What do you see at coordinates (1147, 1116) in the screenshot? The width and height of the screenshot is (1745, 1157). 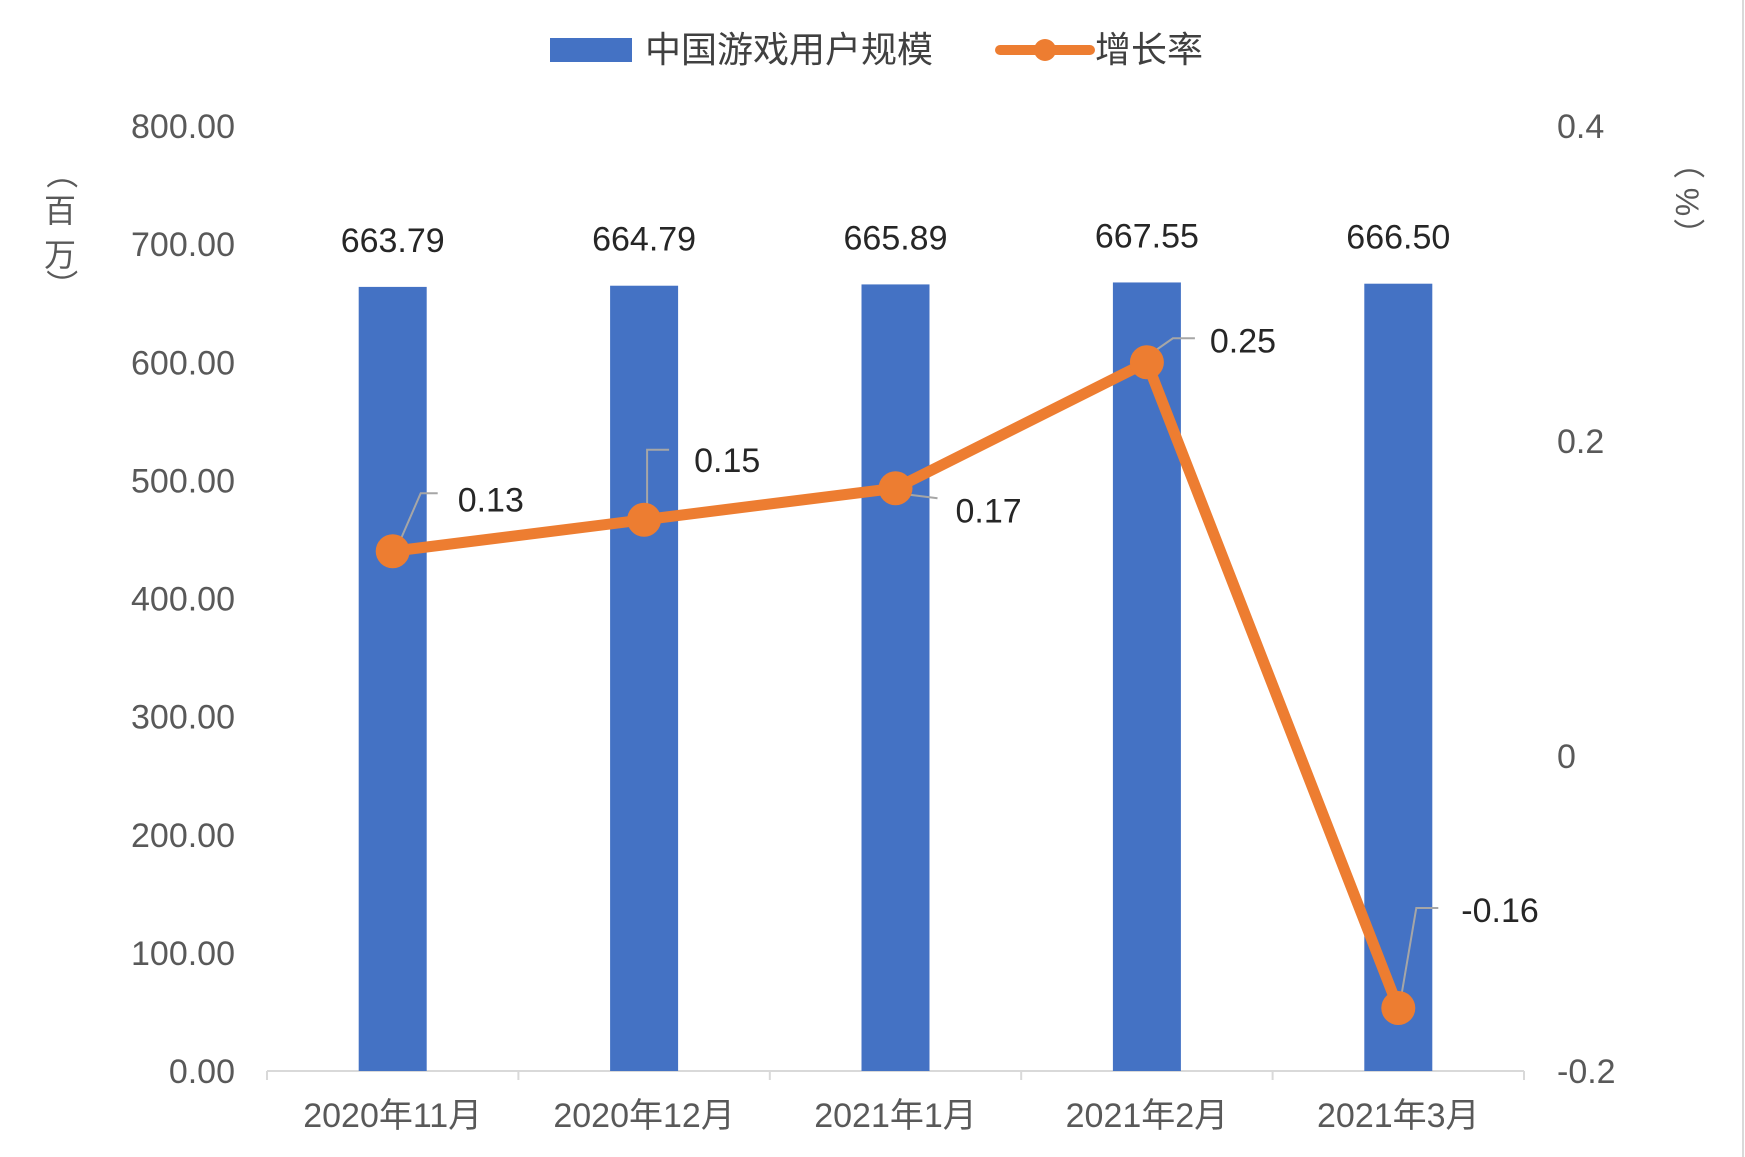 I see `x-tick-label: 2021年2月` at bounding box center [1147, 1116].